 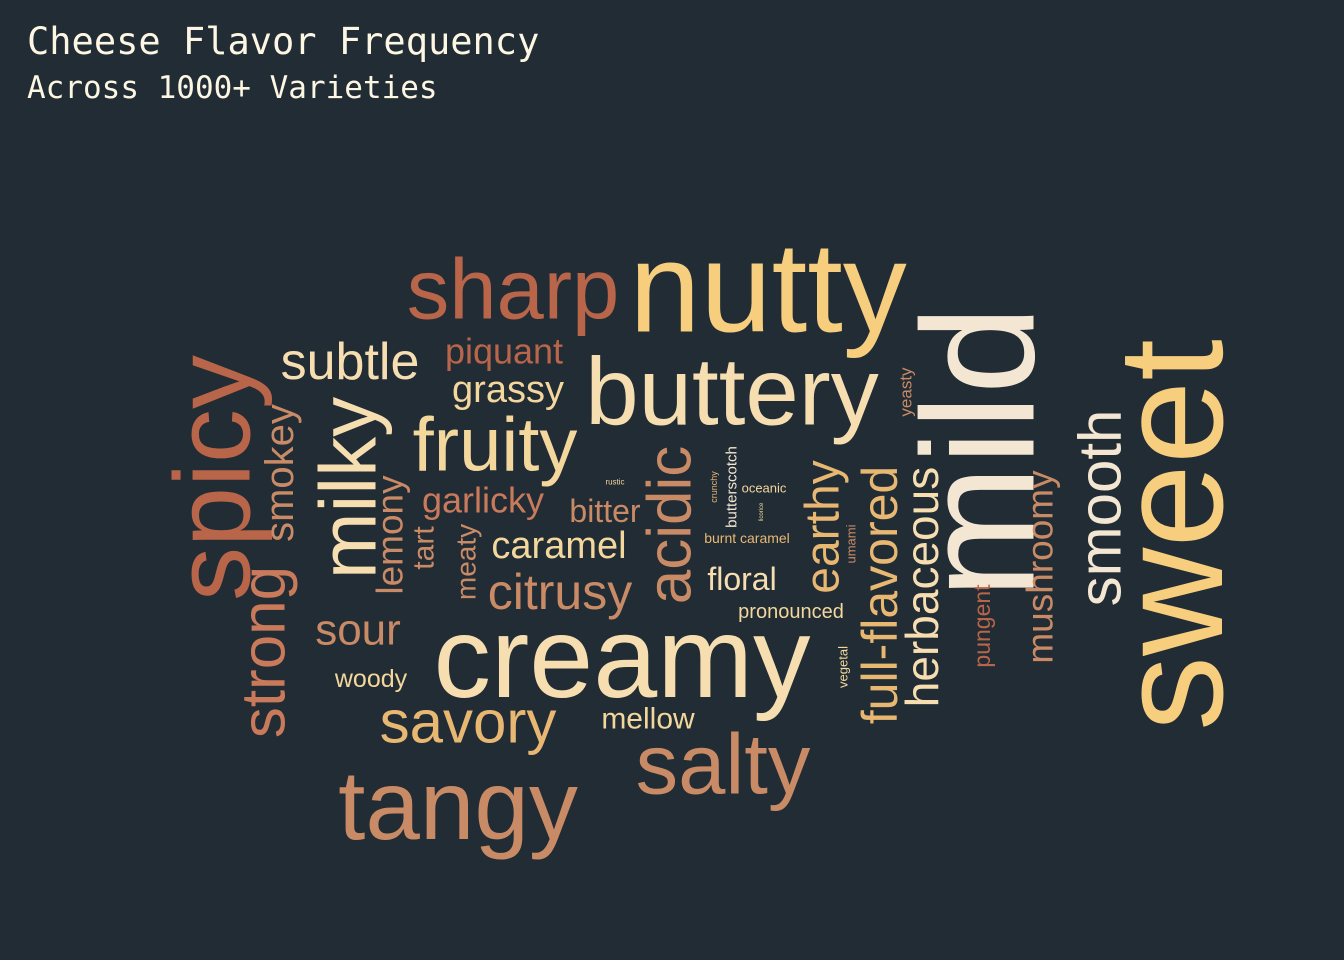 What do you see at coordinates (823, 526) in the screenshot?
I see `word-earthy: earthy` at bounding box center [823, 526].